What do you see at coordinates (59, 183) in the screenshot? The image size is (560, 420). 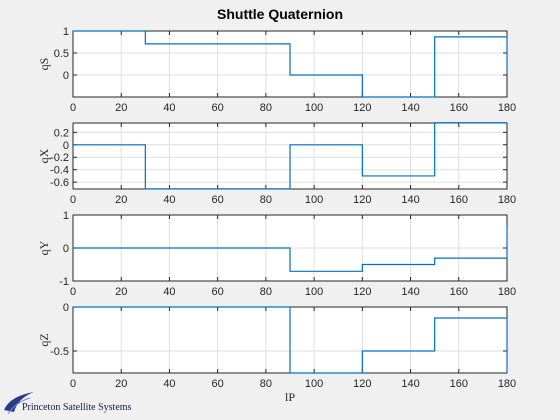 I see `y-tick-label: -0.6` at bounding box center [59, 183].